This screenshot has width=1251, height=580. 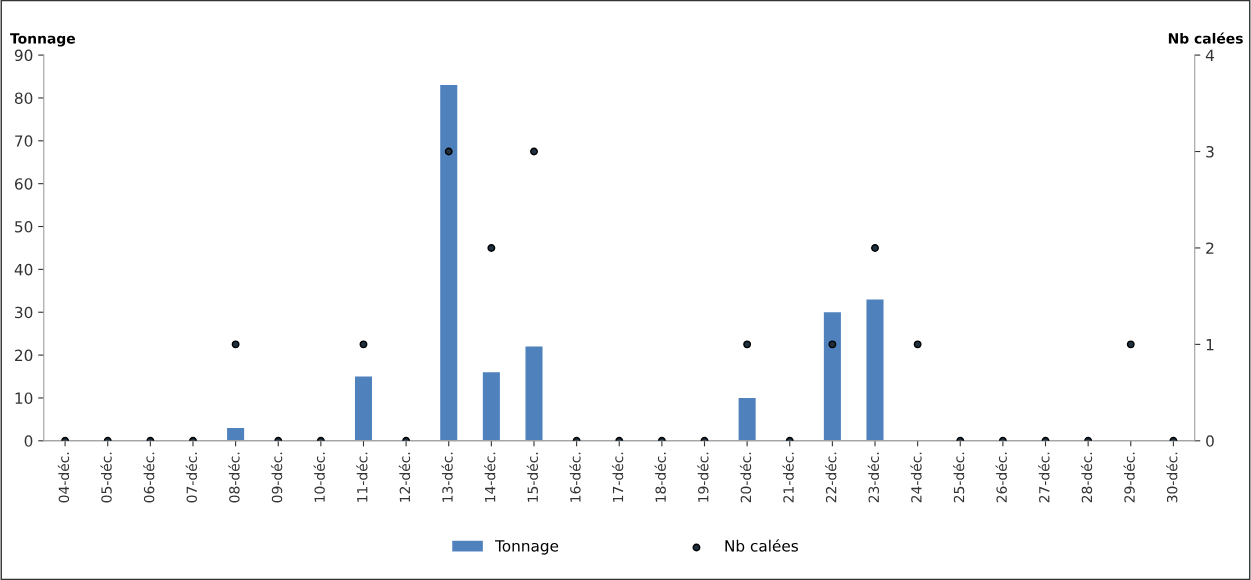 What do you see at coordinates (43, 40) in the screenshot?
I see `y-axis-title: Tonnage` at bounding box center [43, 40].